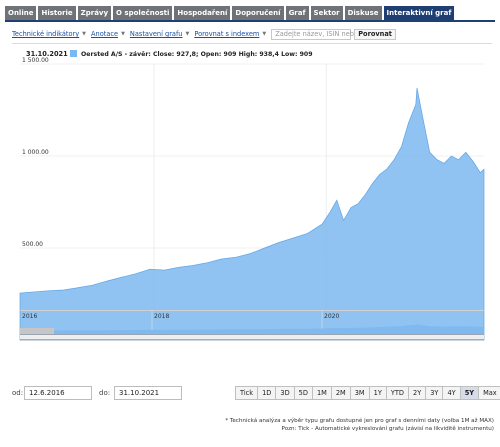 This screenshot has width=500, height=447. Describe the element at coordinates (435, 393) in the screenshot. I see `period-3y: 3Y` at that location.